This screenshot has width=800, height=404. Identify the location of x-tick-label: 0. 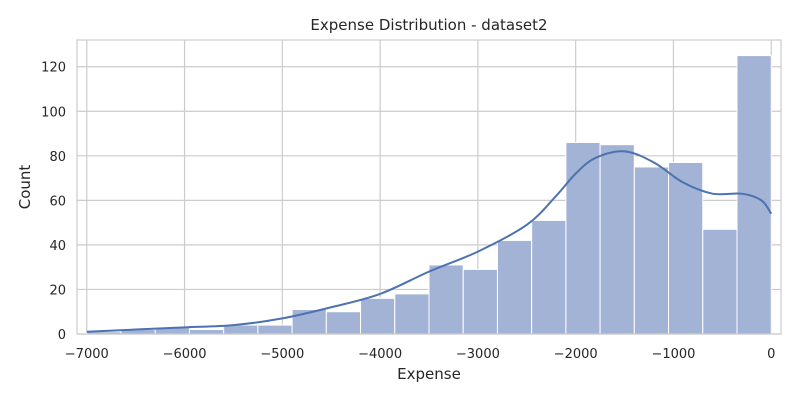
(771, 354).